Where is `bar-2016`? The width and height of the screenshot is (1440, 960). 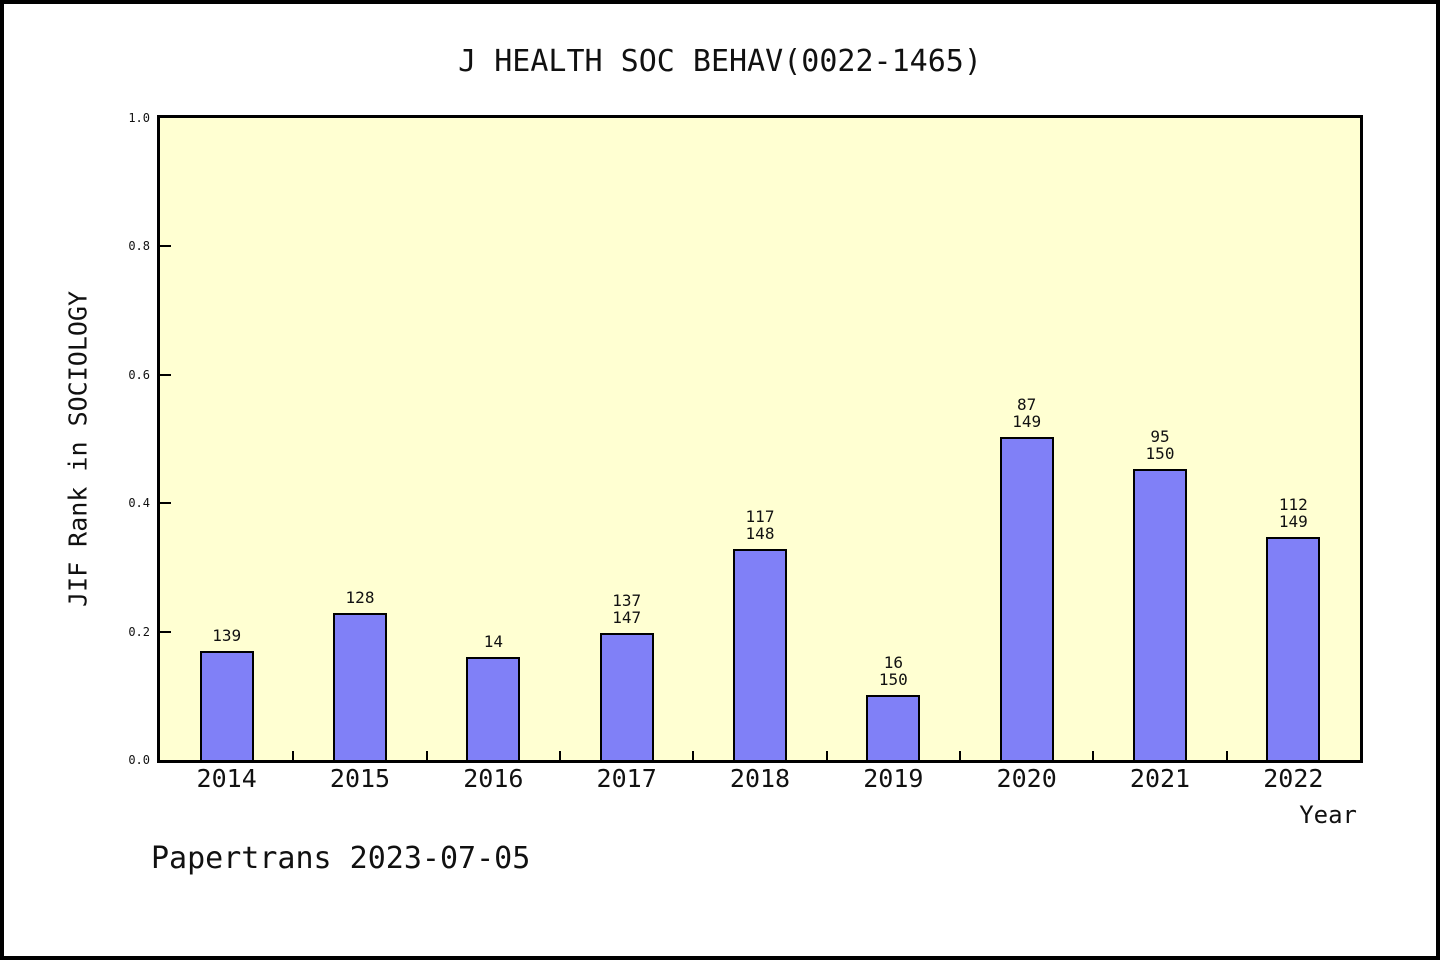 bar-2016 is located at coordinates (493, 708).